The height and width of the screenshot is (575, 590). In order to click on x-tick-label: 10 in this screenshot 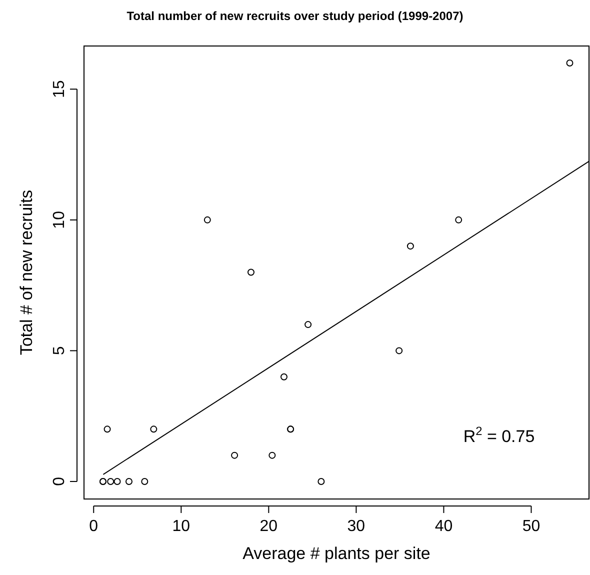, I will do `click(181, 526)`.